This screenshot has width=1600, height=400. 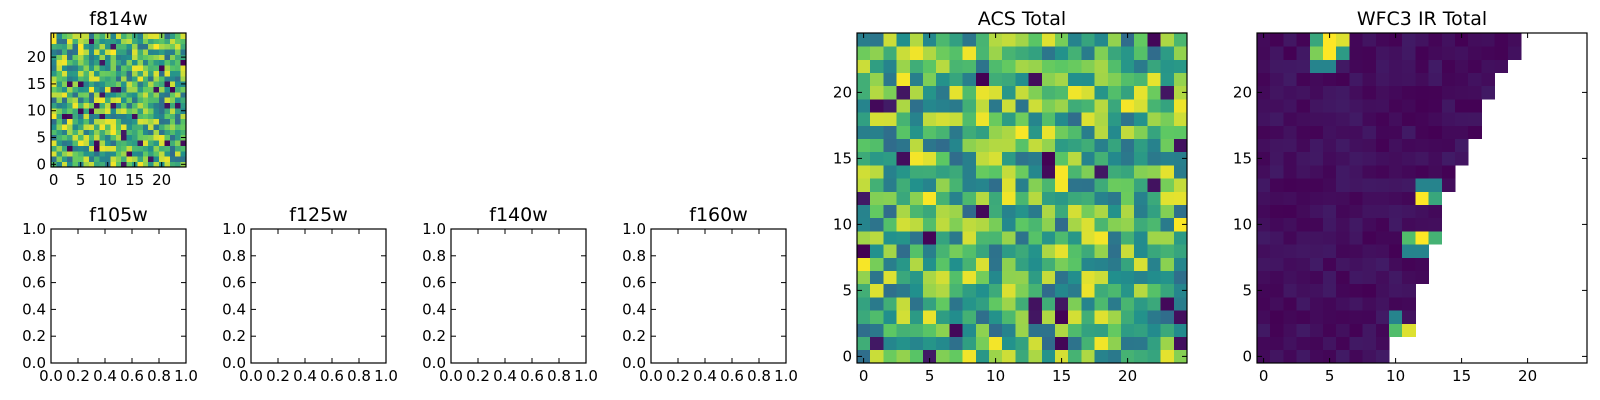 I want to click on heatmap-cells-f814w, so click(x=119, y=100).